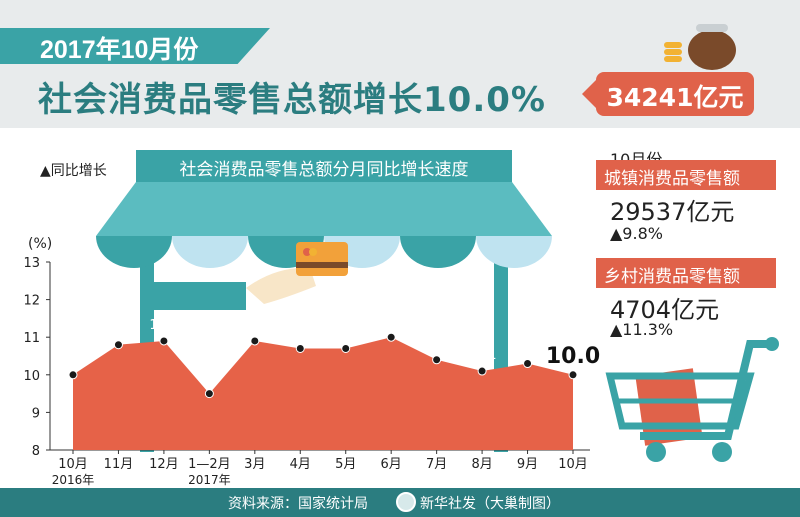 The image size is (800, 517). Describe the element at coordinates (200, 296) in the screenshot. I see `shop-counter` at that location.